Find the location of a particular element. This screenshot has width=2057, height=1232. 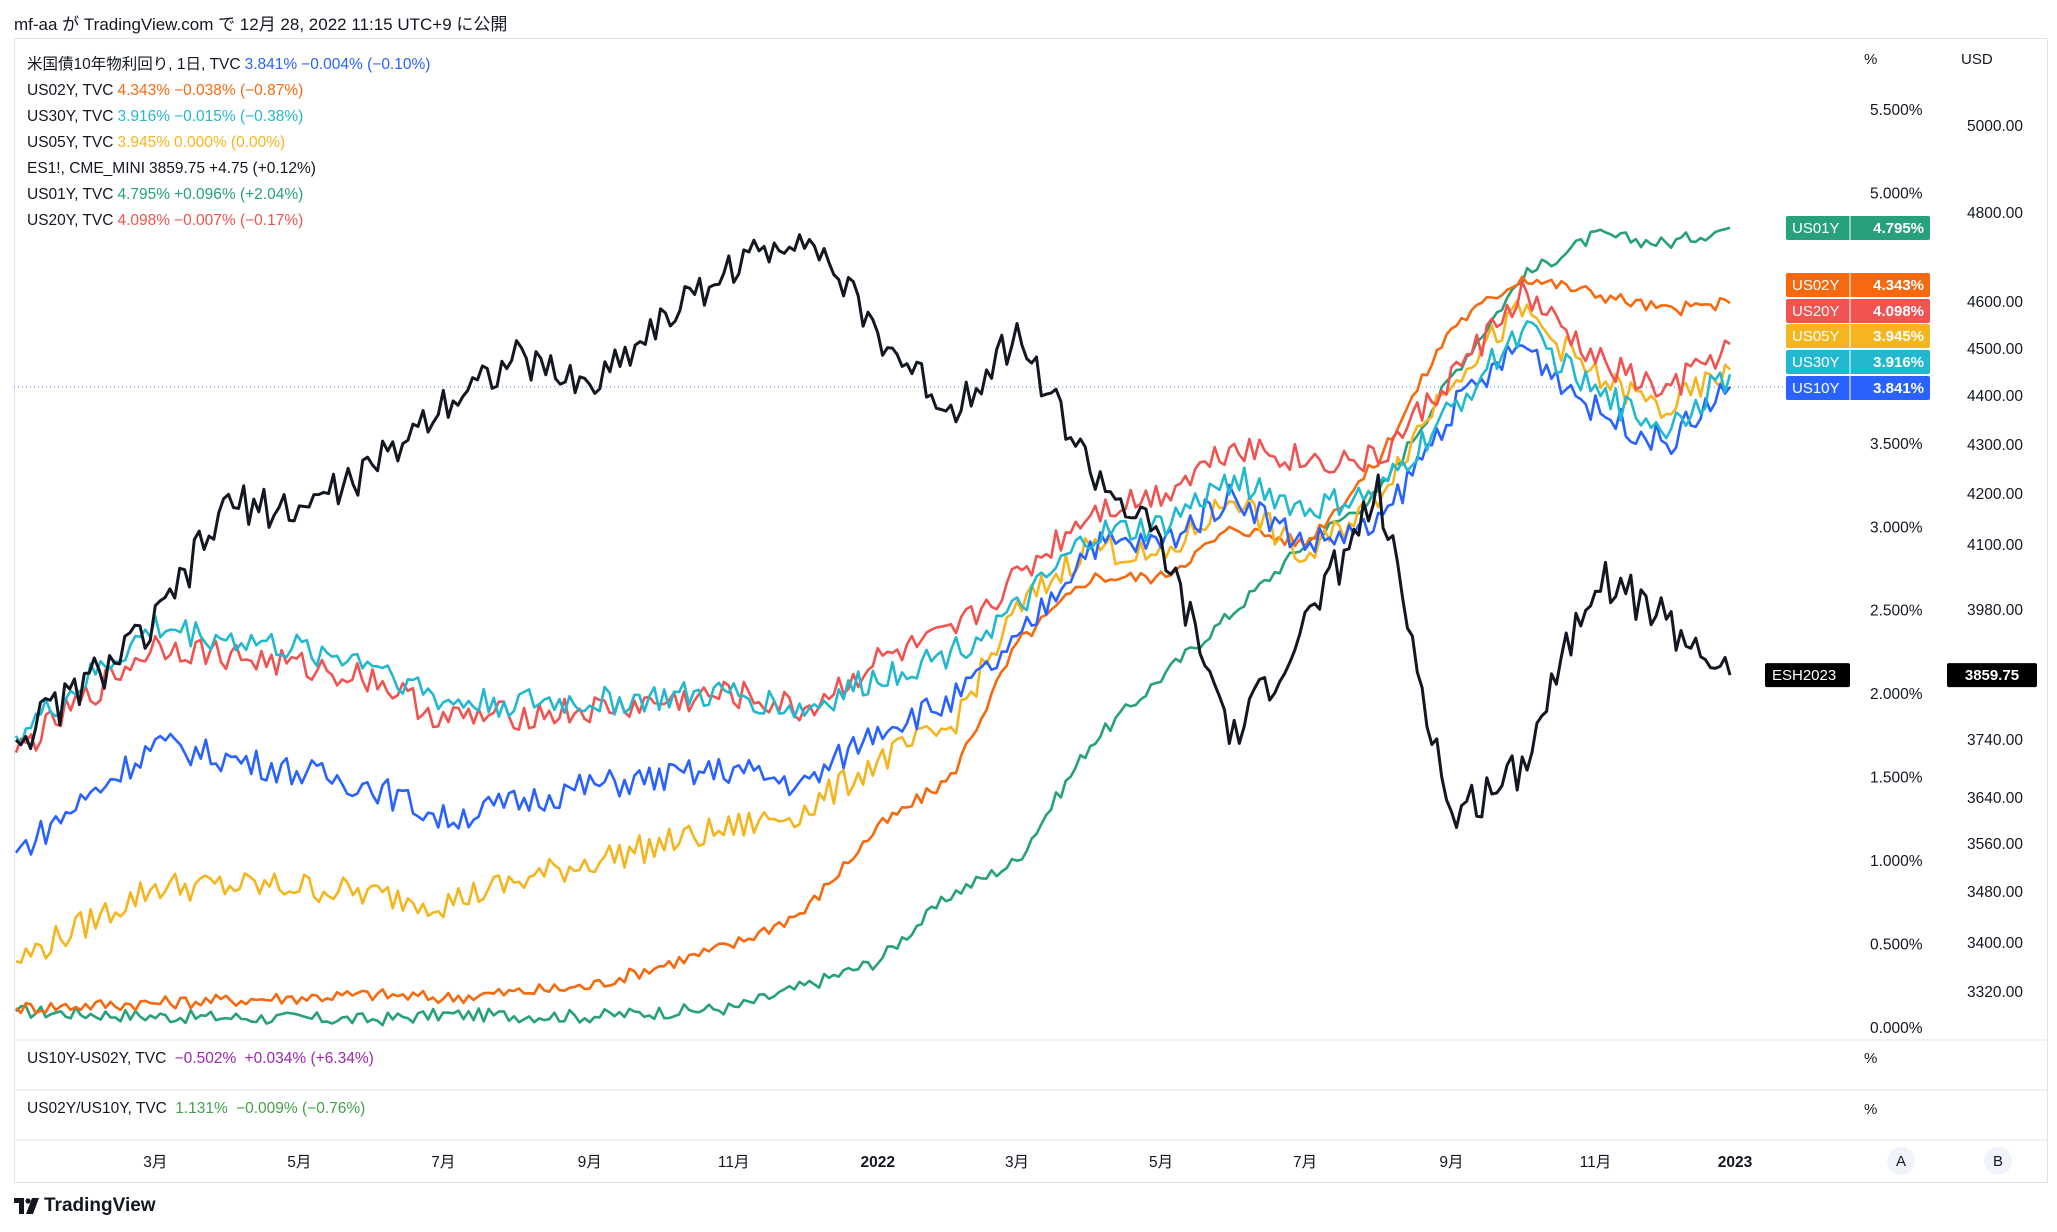

usd-axis-unit: USD is located at coordinates (1977, 59).